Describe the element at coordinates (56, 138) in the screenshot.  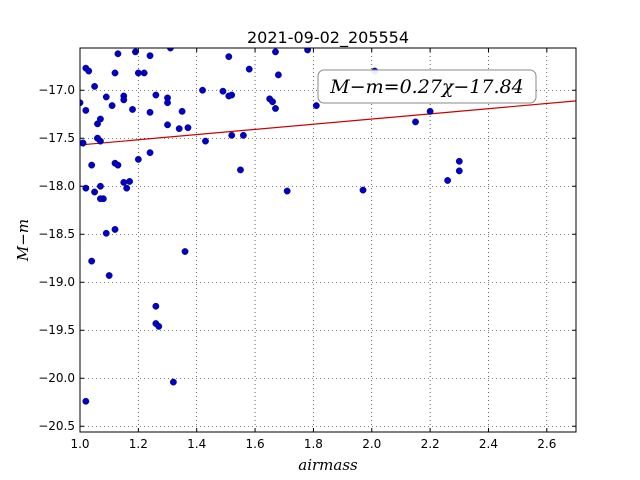
I see `y-tick-label: −17.5` at that location.